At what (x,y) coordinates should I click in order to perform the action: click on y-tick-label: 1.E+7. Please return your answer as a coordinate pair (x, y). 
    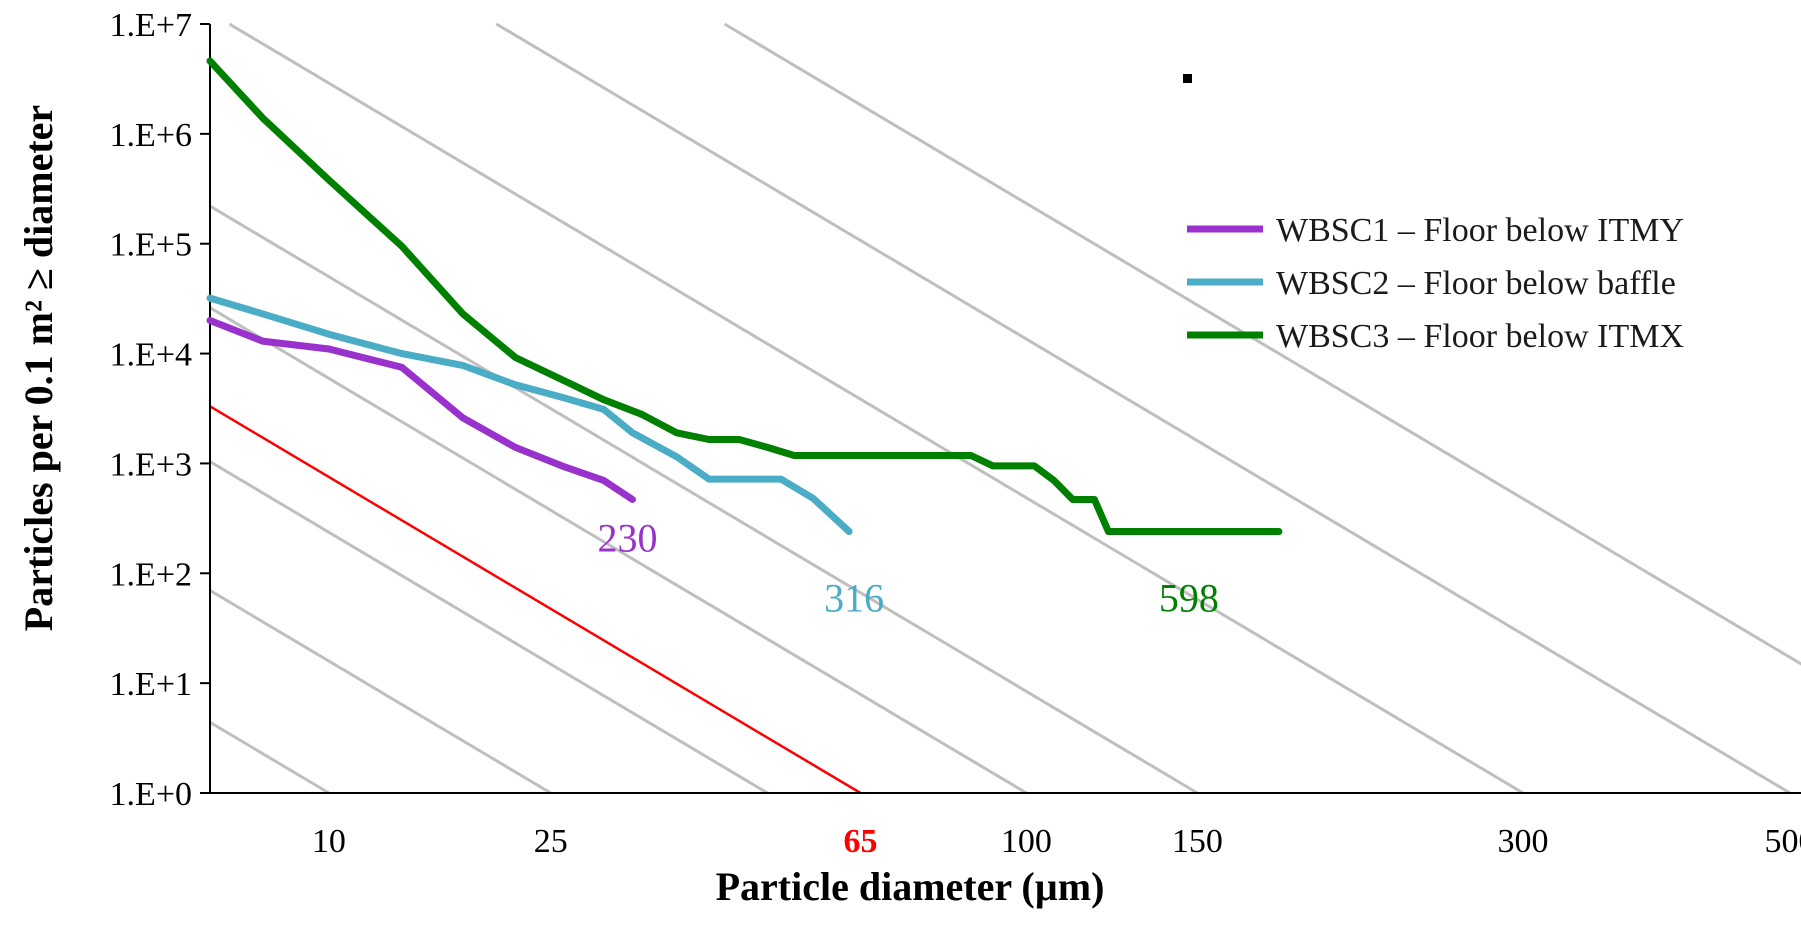
    Looking at the image, I should click on (151, 25).